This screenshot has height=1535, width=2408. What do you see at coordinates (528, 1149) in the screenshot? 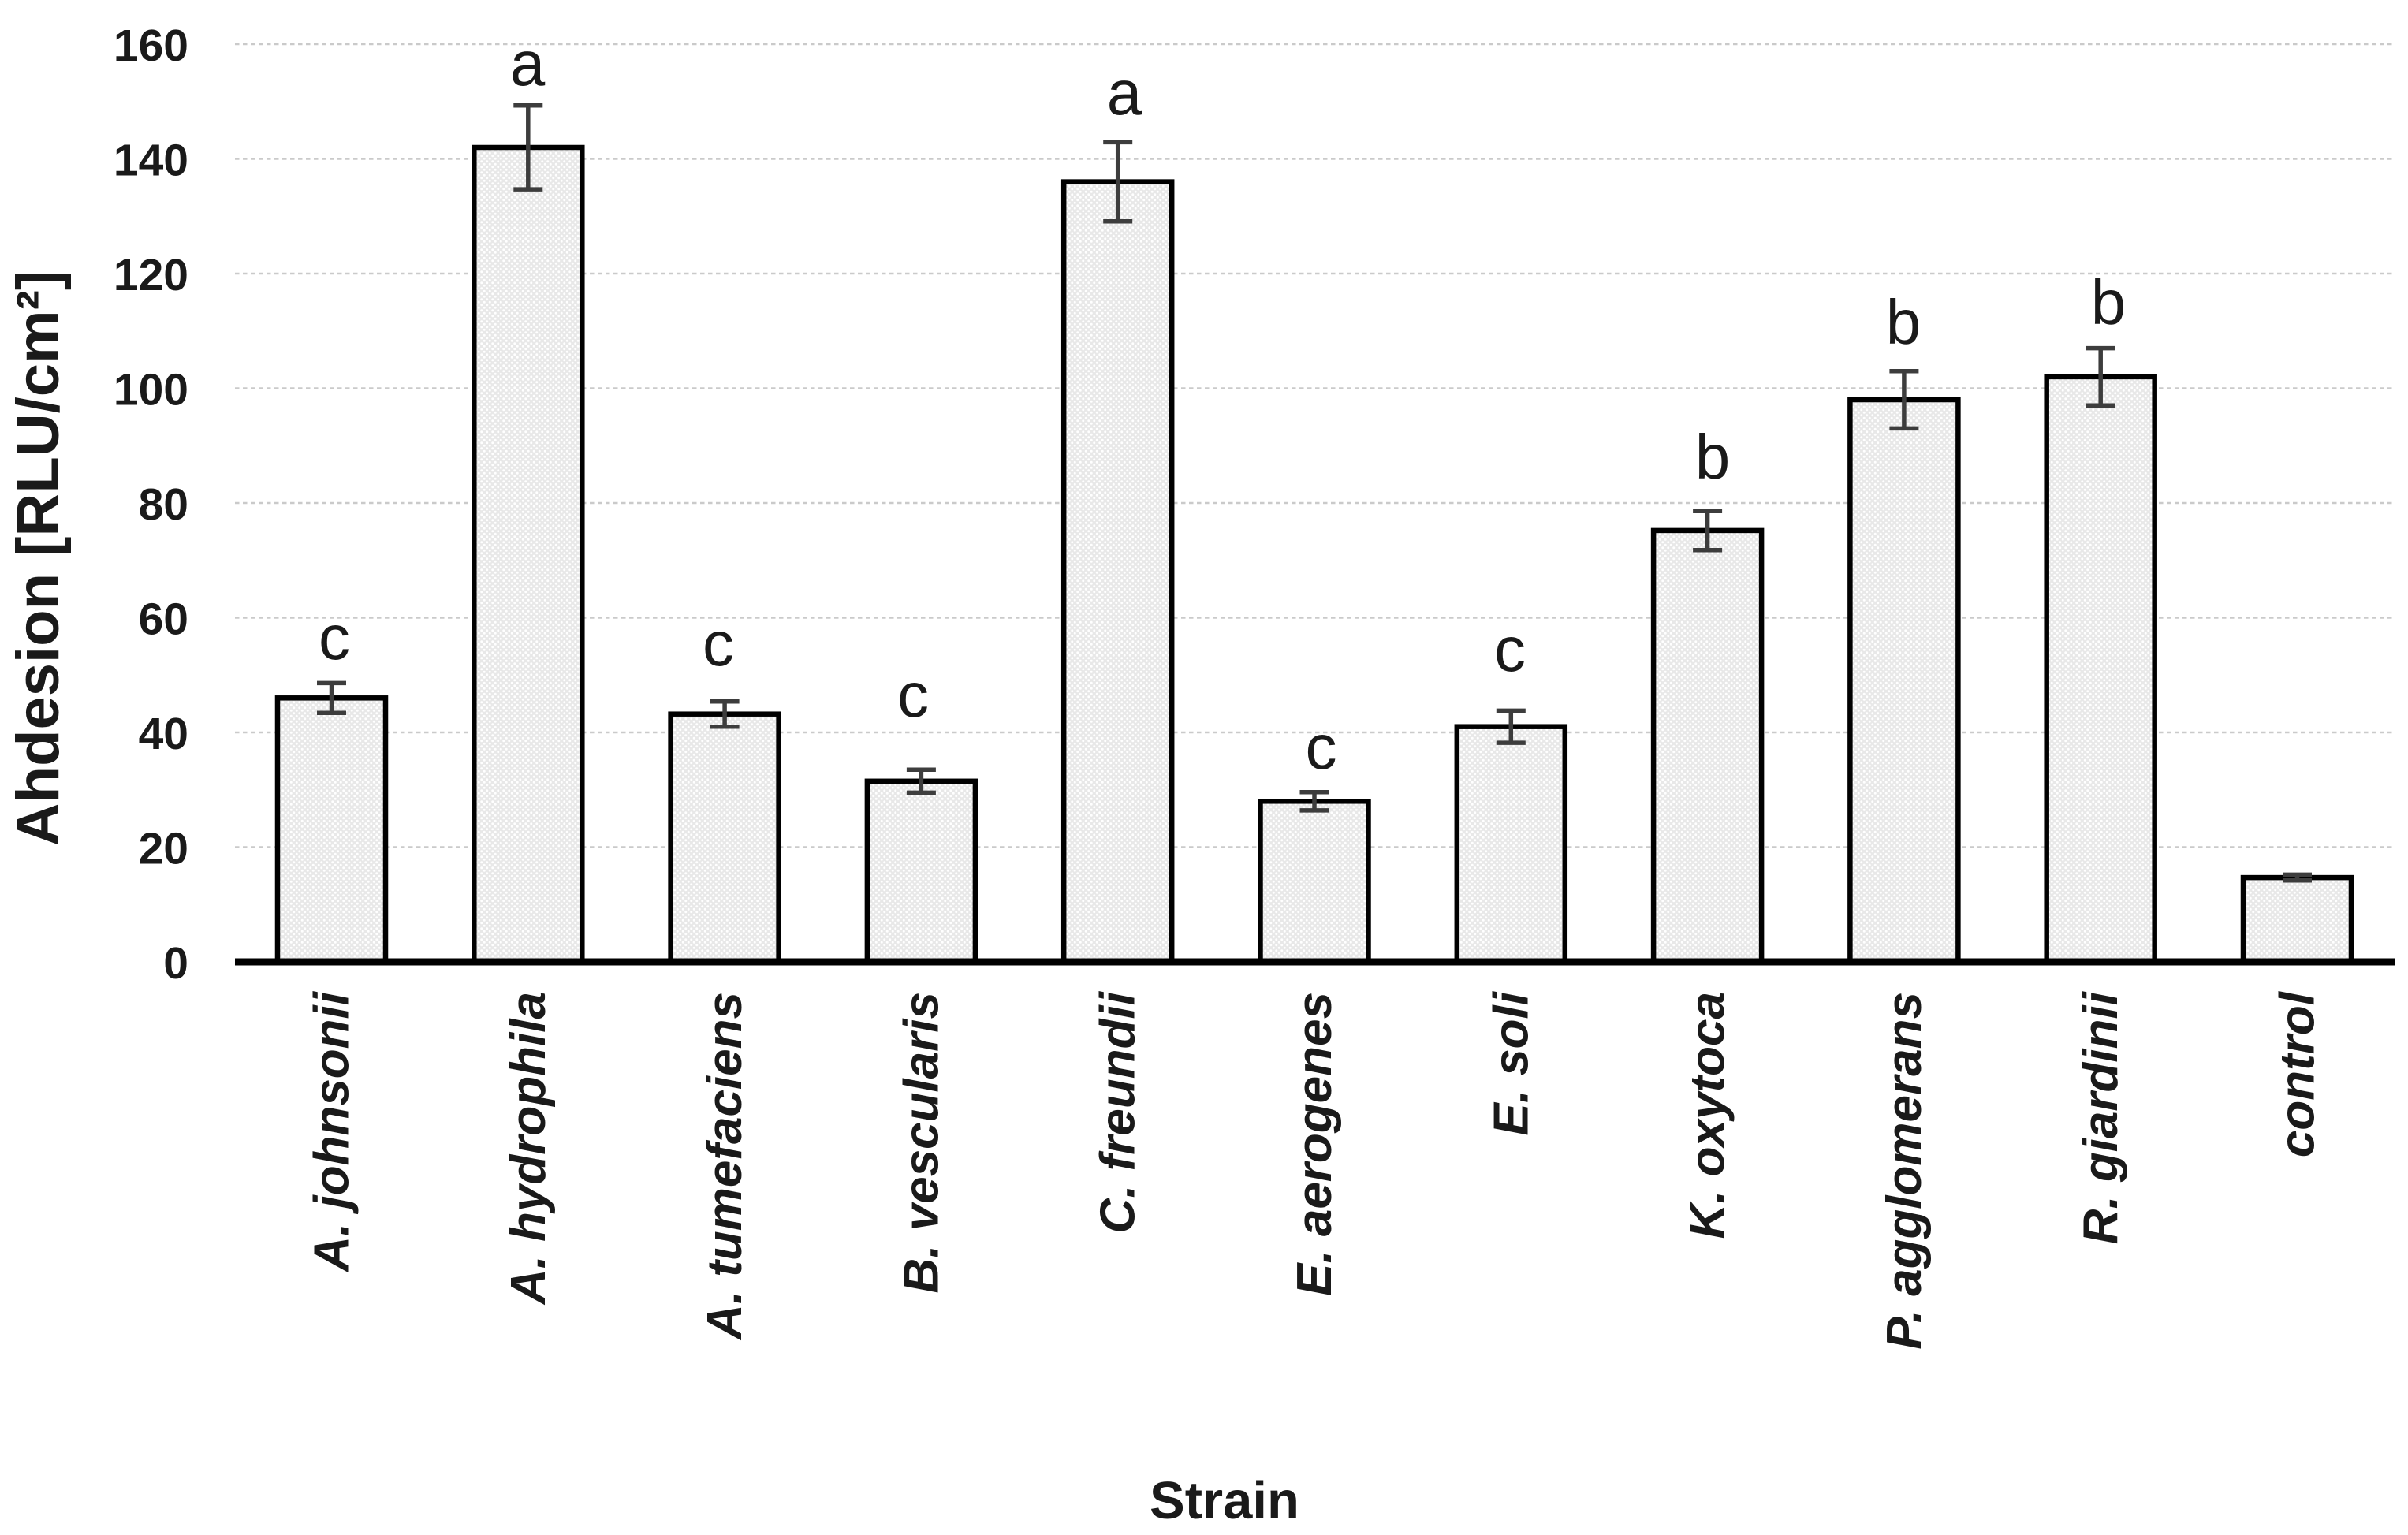
I see `svg-text: A. hydrophila` at bounding box center [528, 1149].